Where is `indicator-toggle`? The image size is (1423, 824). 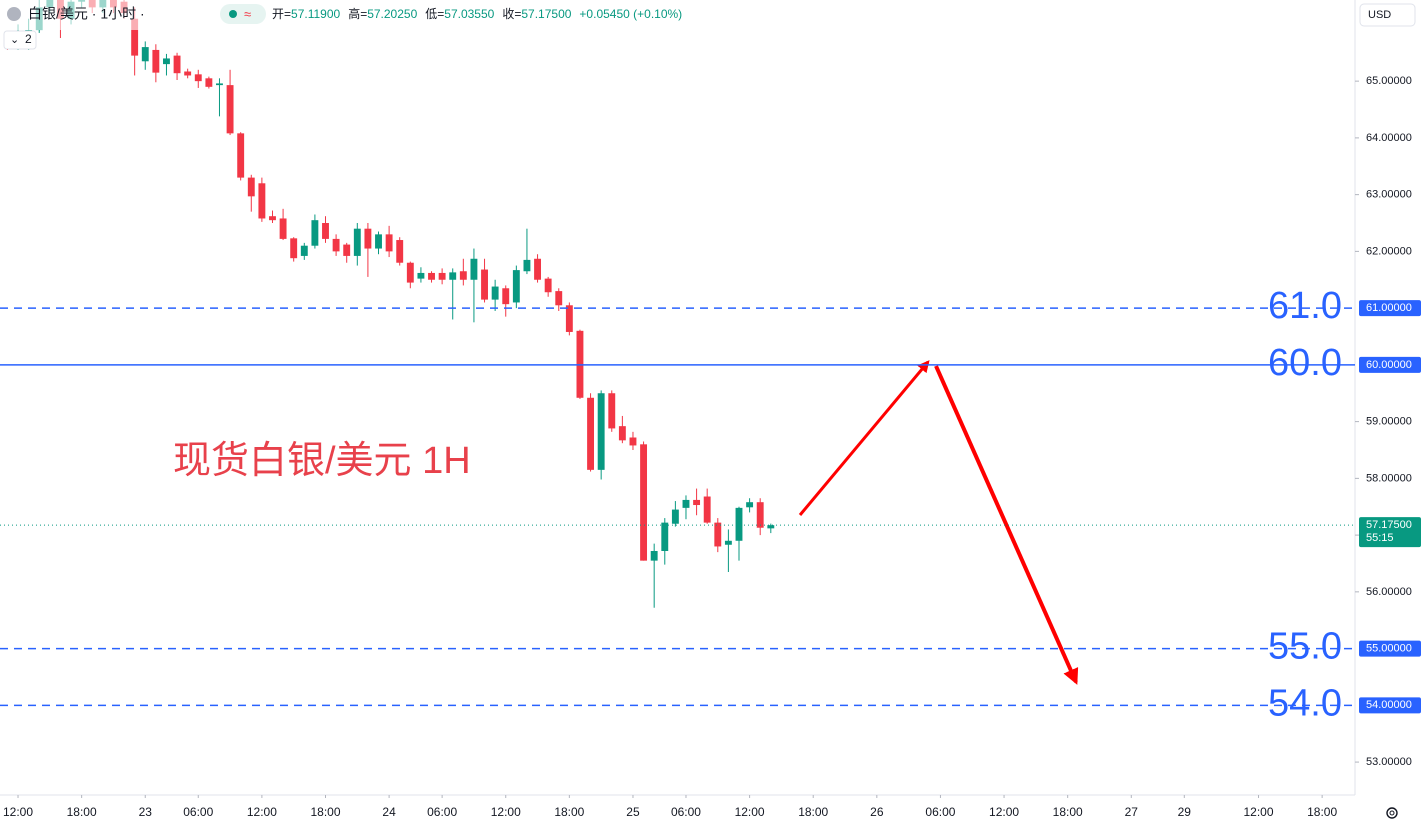 indicator-toggle is located at coordinates (20, 40).